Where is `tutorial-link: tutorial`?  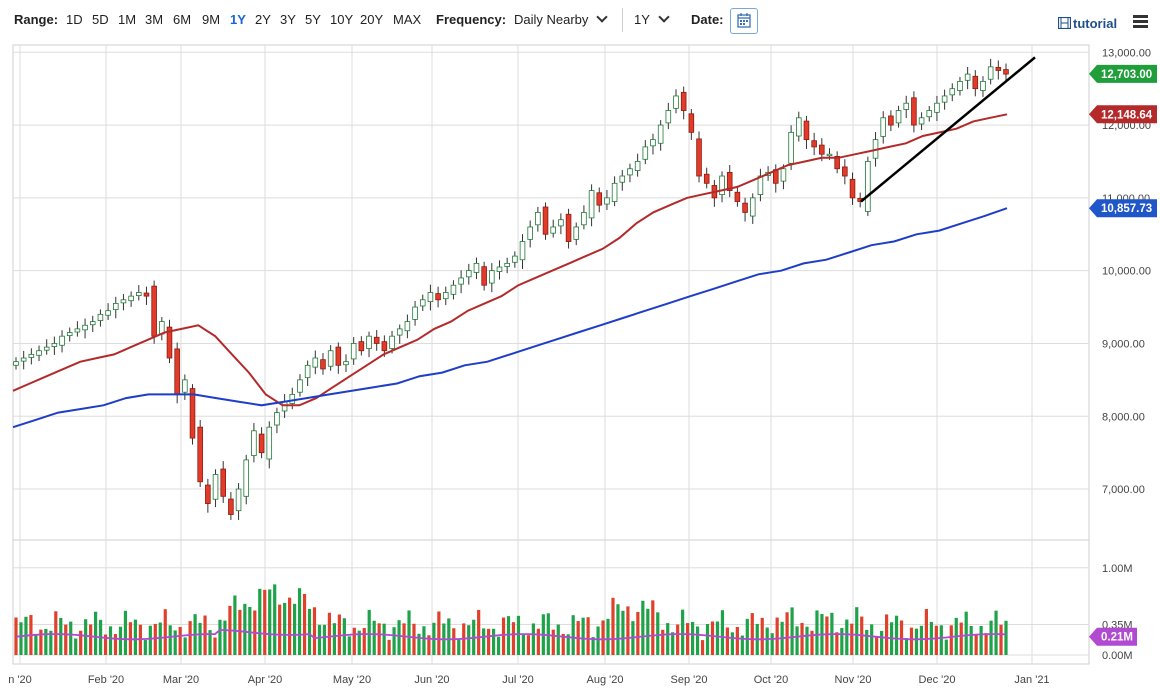 tutorial-link: tutorial is located at coordinates (1087, 23).